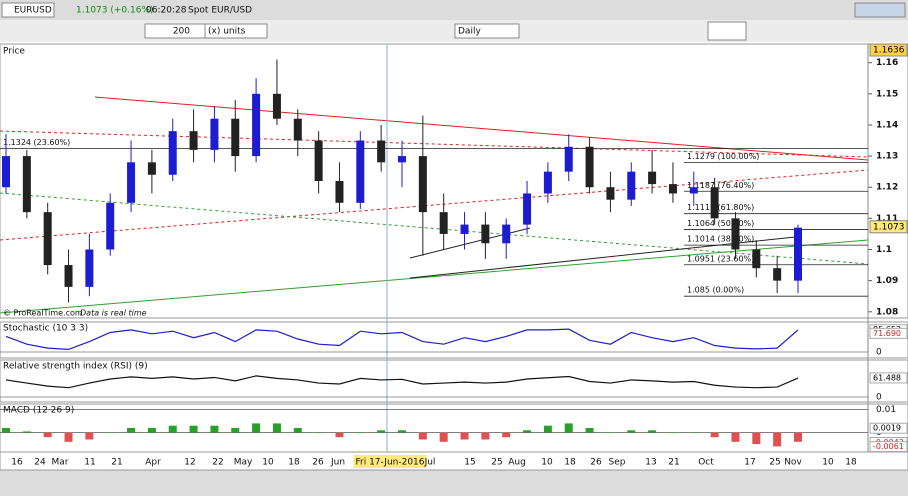 This screenshot has width=908, height=496. What do you see at coordinates (715, 290) in the screenshot?
I see `fib-label: 1.085 (0.00%)` at bounding box center [715, 290].